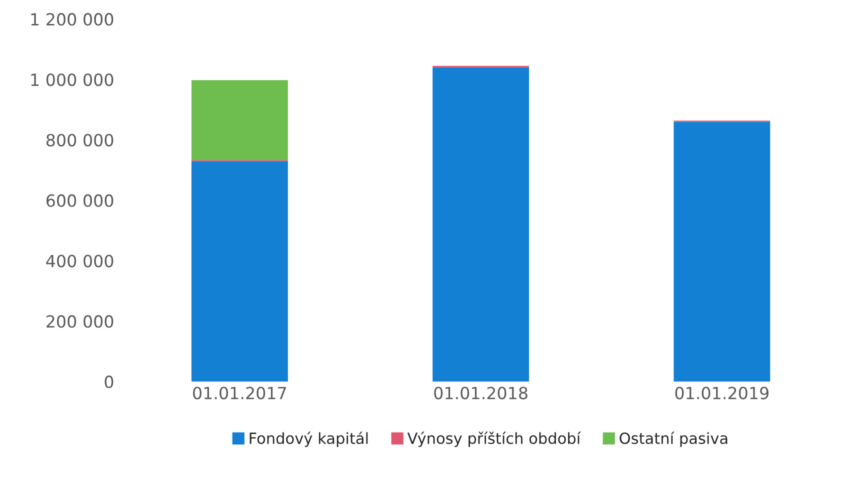  What do you see at coordinates (109, 382) in the screenshot?
I see `y-tick-label: 0` at bounding box center [109, 382].